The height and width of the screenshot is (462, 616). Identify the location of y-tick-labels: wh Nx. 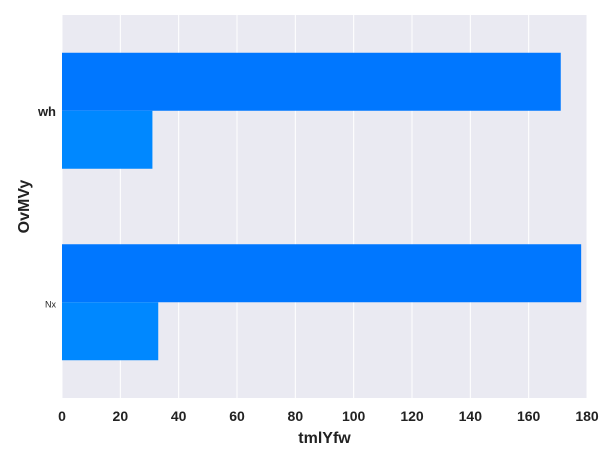
(47, 207).